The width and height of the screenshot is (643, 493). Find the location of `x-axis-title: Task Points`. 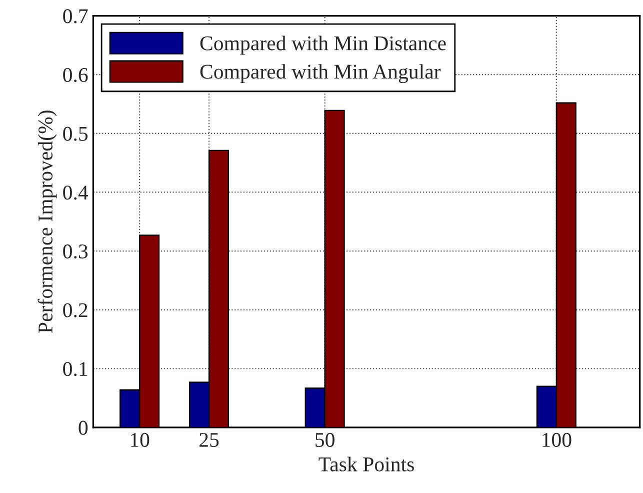

x-axis-title: Task Points is located at coordinates (366, 464).